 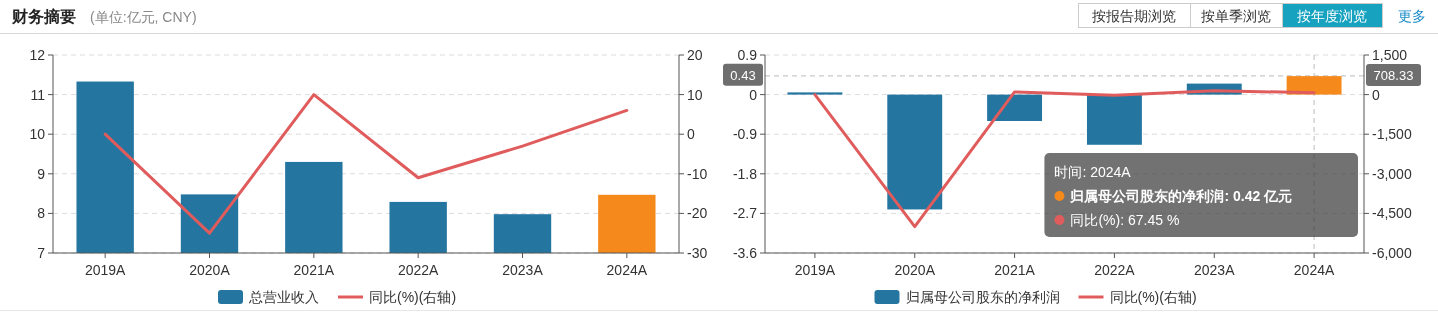 What do you see at coordinates (37, 134) in the screenshot?
I see `y-tick-label: 10` at bounding box center [37, 134].